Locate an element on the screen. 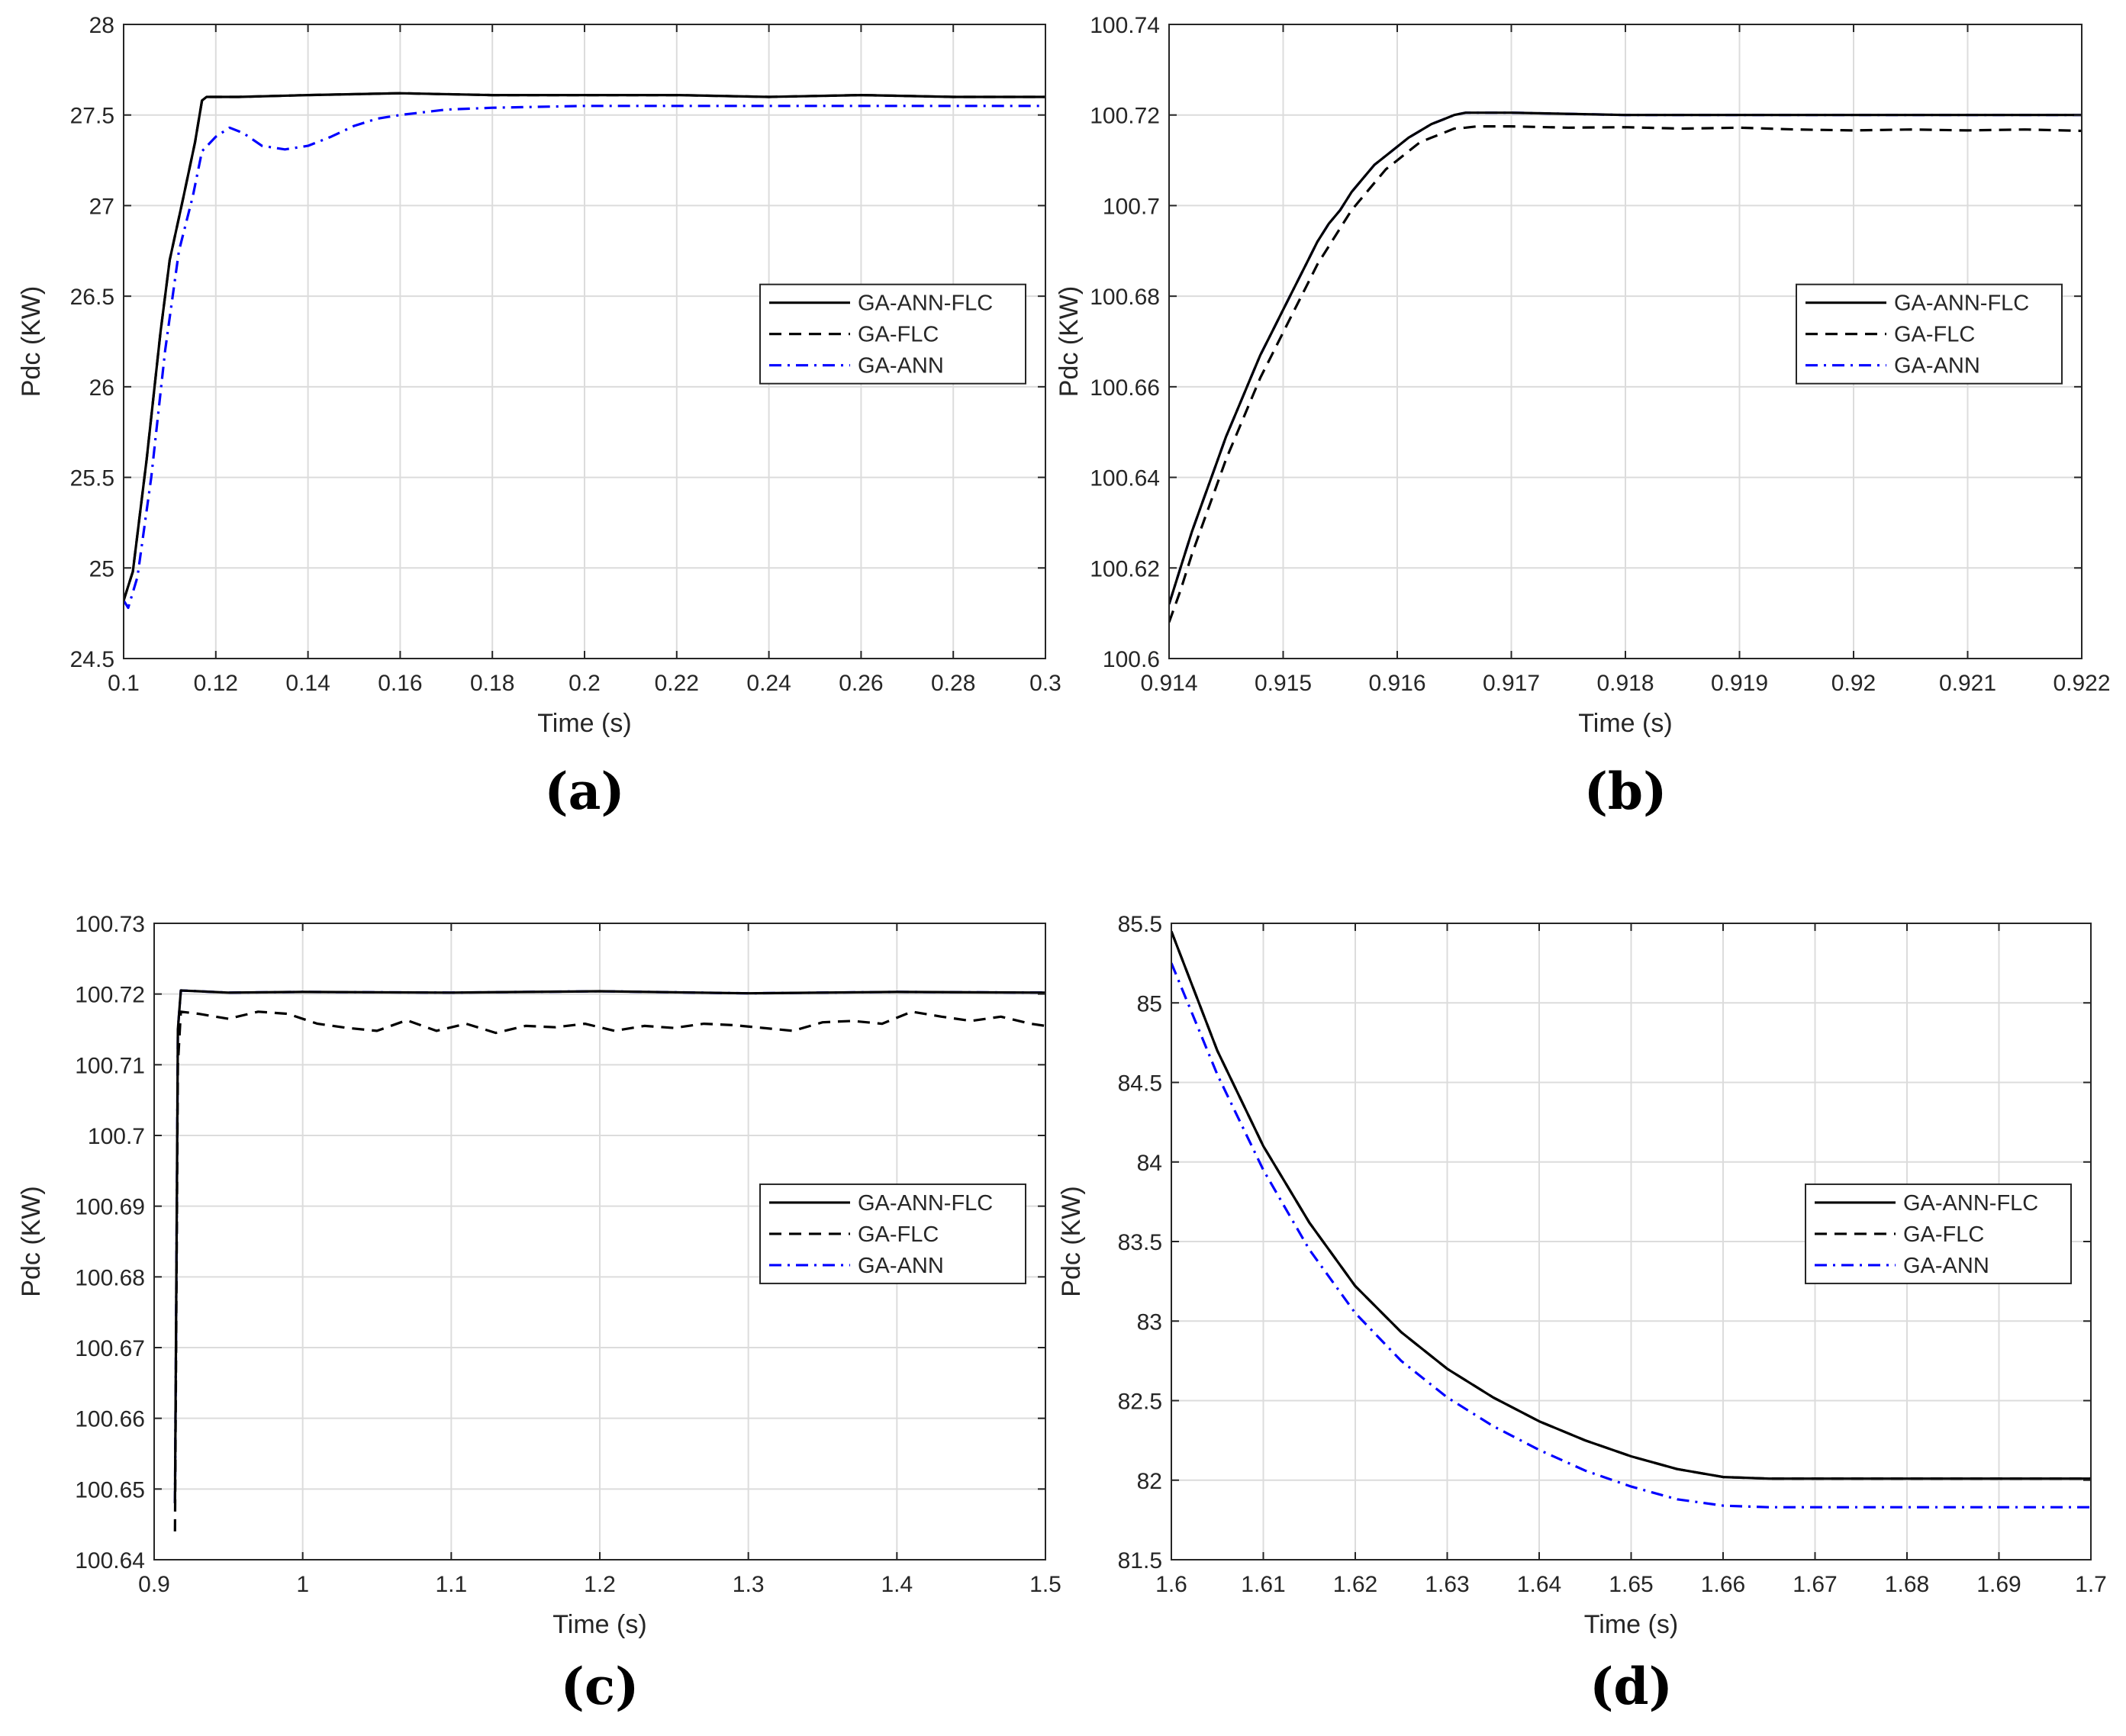 This screenshot has height=1736, width=2126. y-tick-label: 26 is located at coordinates (102, 388).